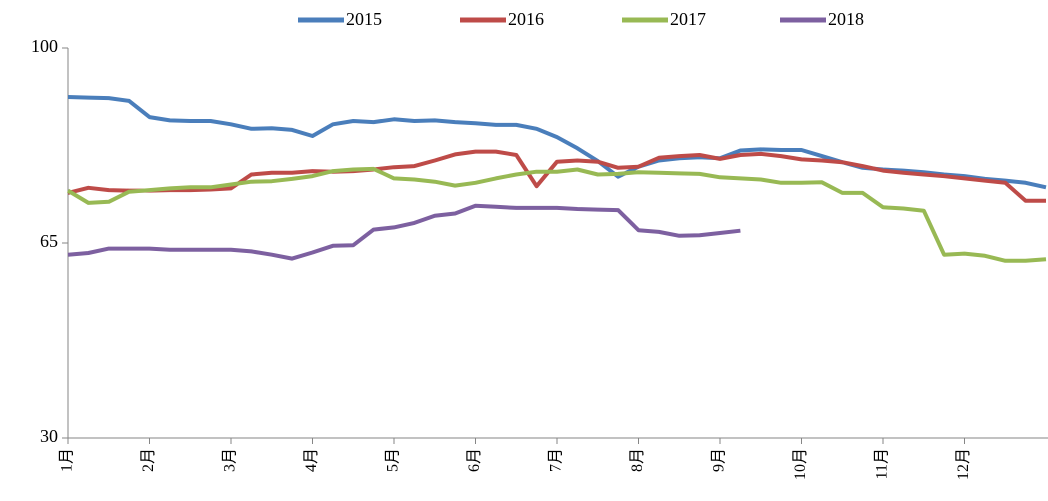 Image resolution: width=1048 pixels, height=501 pixels. What do you see at coordinates (963, 464) in the screenshot?
I see `x-tick-label: 12月` at bounding box center [963, 464].